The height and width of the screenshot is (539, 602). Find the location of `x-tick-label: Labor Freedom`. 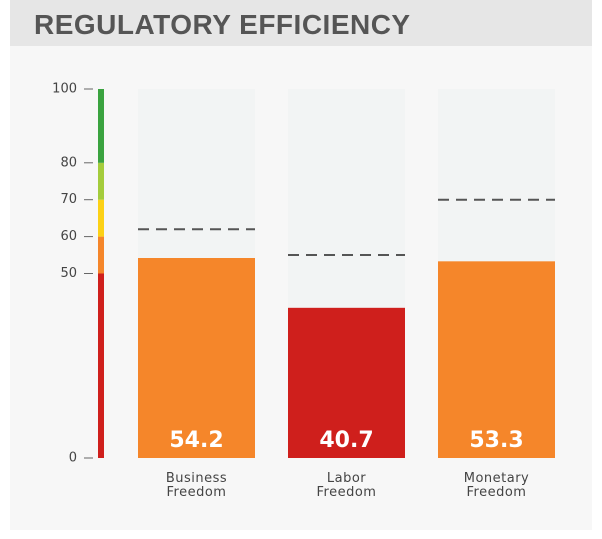

x-tick-label: Labor Freedom is located at coordinates (346, 485).